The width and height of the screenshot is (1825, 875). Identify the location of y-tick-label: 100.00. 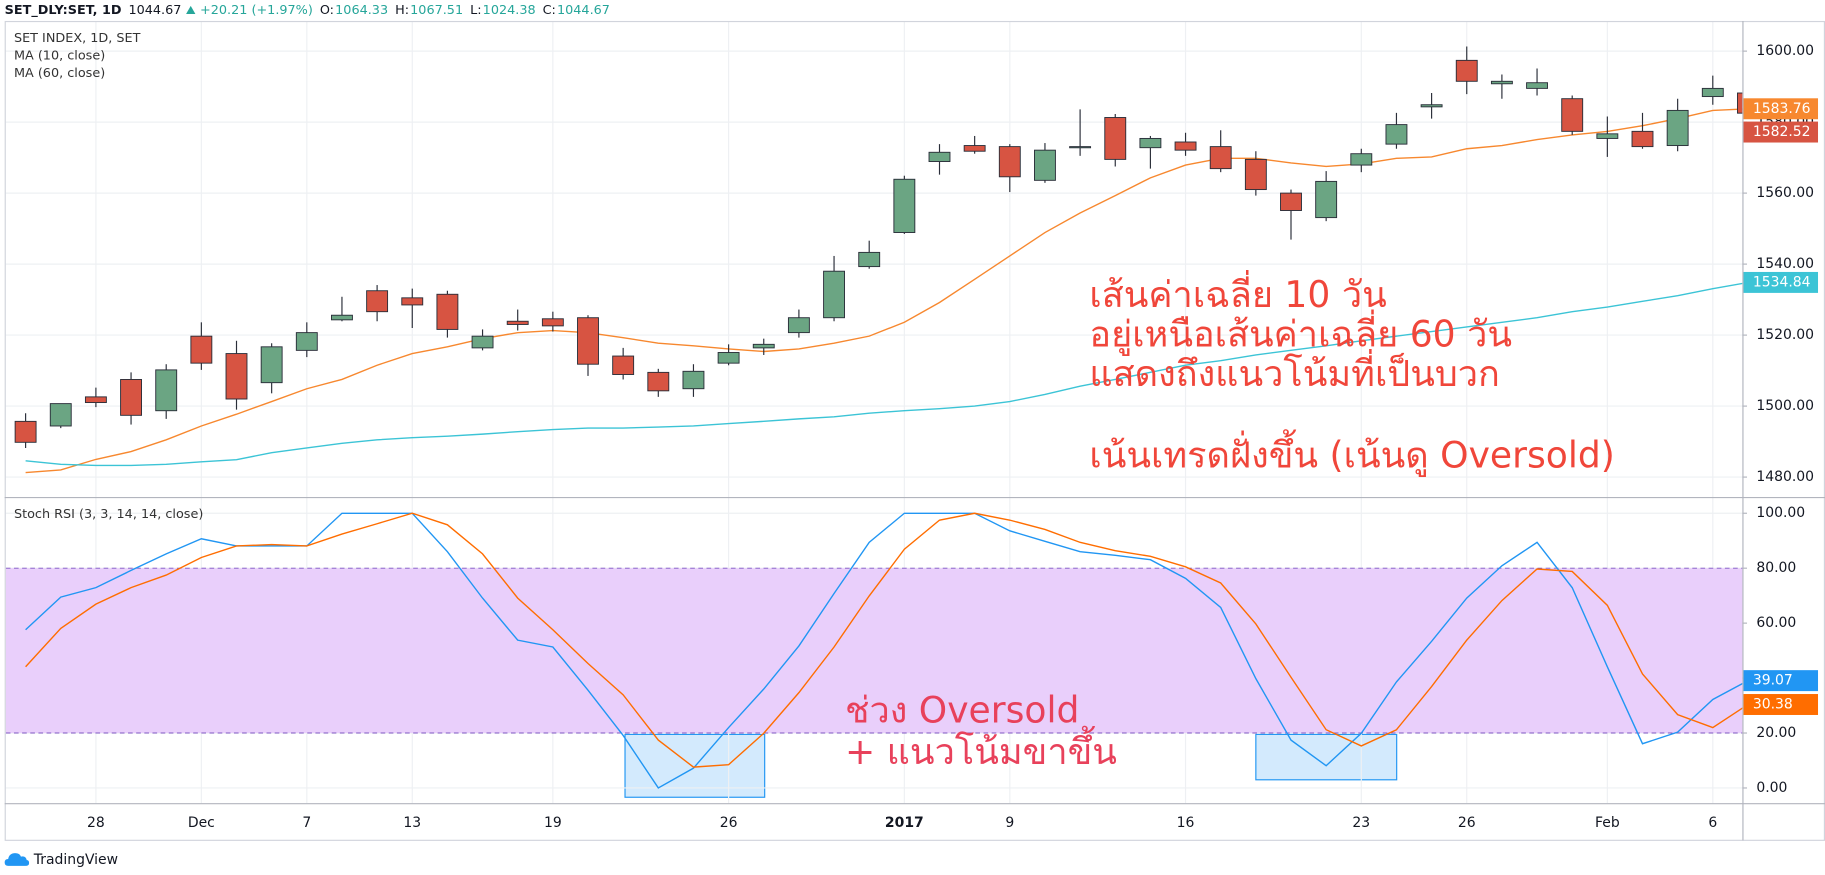
(1780, 513).